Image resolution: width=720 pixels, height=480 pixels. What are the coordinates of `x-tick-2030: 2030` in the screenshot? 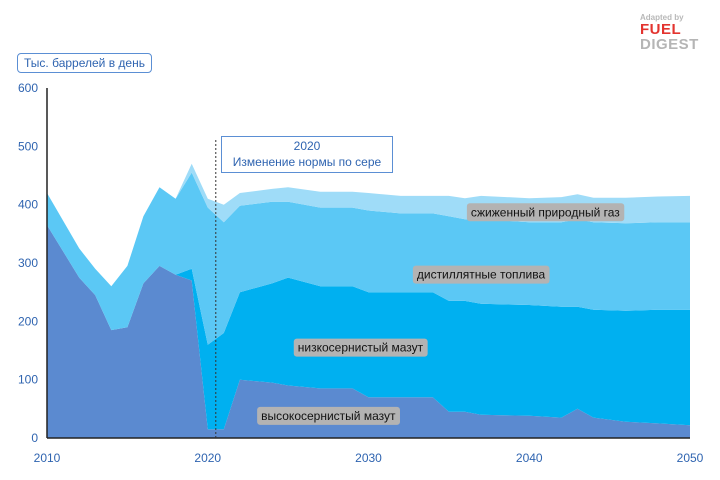 It's located at (368, 458).